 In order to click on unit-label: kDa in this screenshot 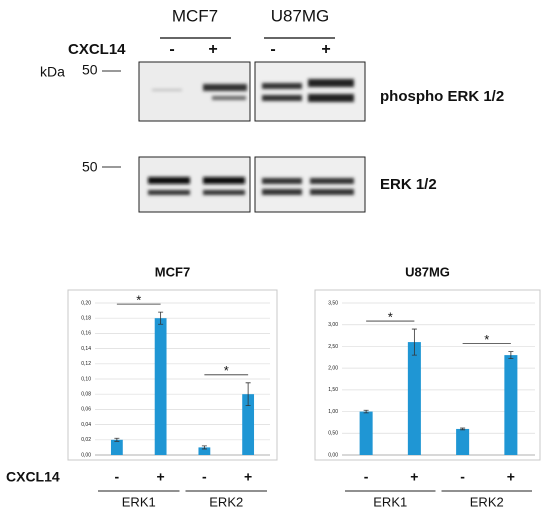, I will do `click(52, 72)`.